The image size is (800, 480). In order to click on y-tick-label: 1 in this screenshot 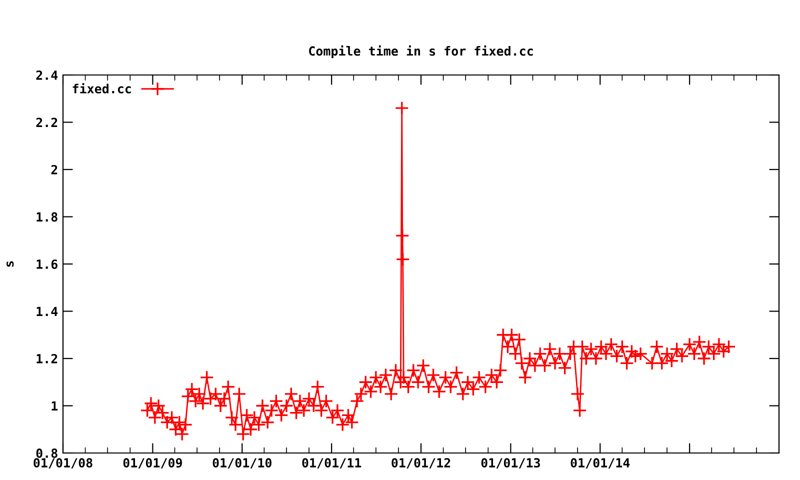, I will do `click(55, 405)`.